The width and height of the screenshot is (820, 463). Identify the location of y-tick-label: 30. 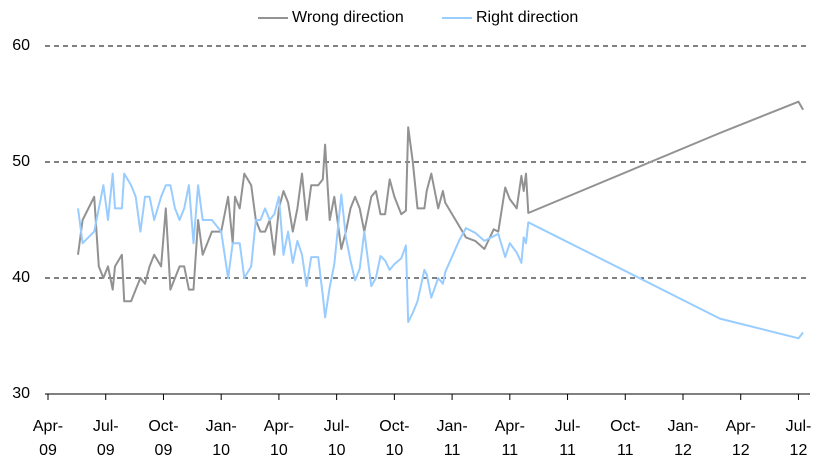
(21, 393).